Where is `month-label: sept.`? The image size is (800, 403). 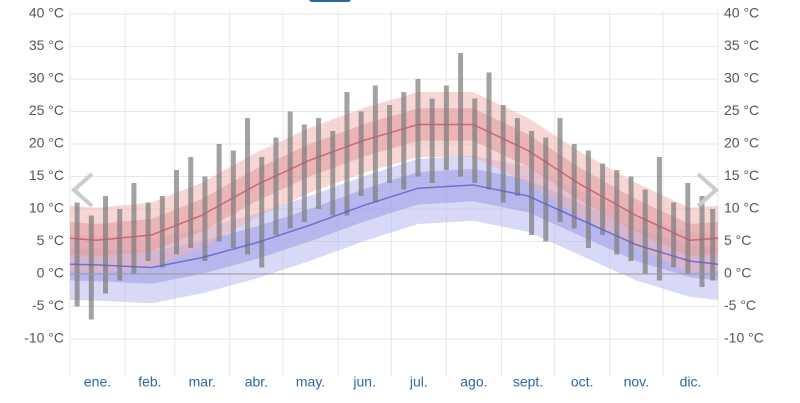
month-label: sept. is located at coordinates (528, 382).